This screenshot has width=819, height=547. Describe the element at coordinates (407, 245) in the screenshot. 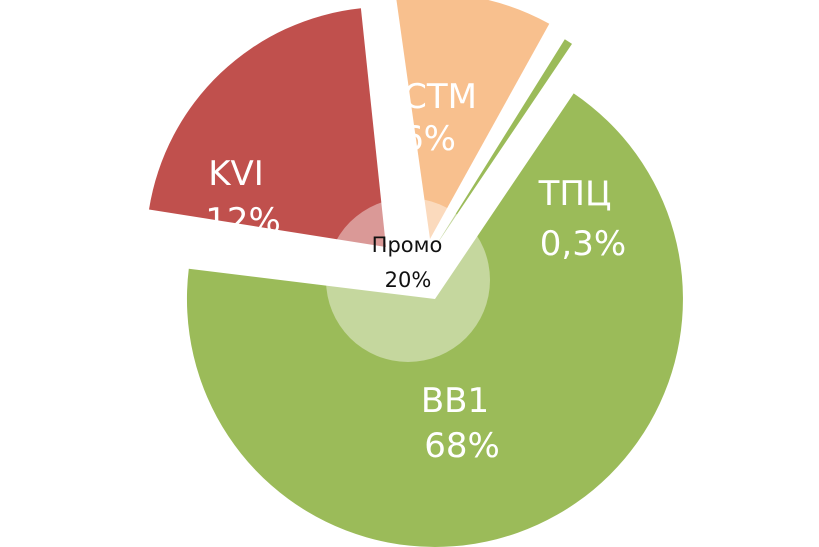

I see `center-label-name: Промо` at that location.